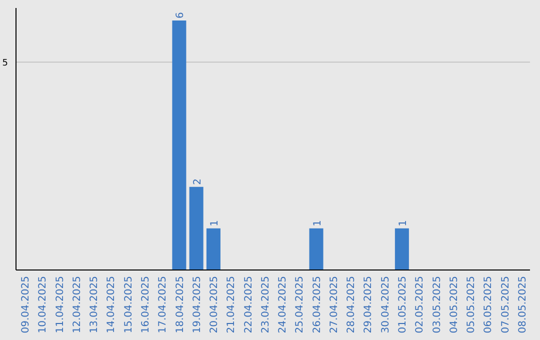 This screenshot has width=540, height=340. What do you see at coordinates (488, 305) in the screenshot?
I see `x-tick-label: 06.05.2025` at bounding box center [488, 305].